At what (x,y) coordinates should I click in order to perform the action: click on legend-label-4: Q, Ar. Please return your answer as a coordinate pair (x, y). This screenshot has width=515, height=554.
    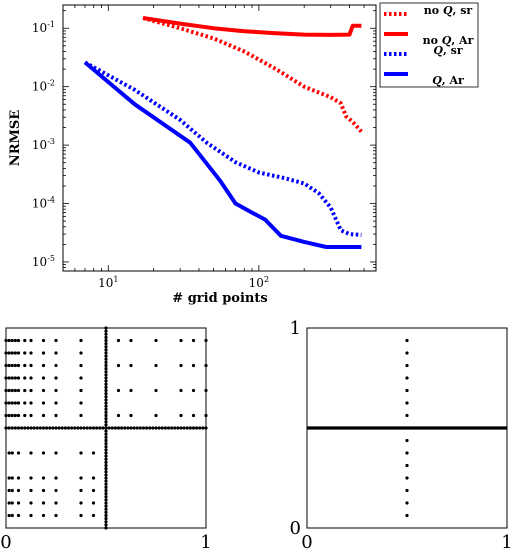
    Looking at the image, I should click on (448, 80).